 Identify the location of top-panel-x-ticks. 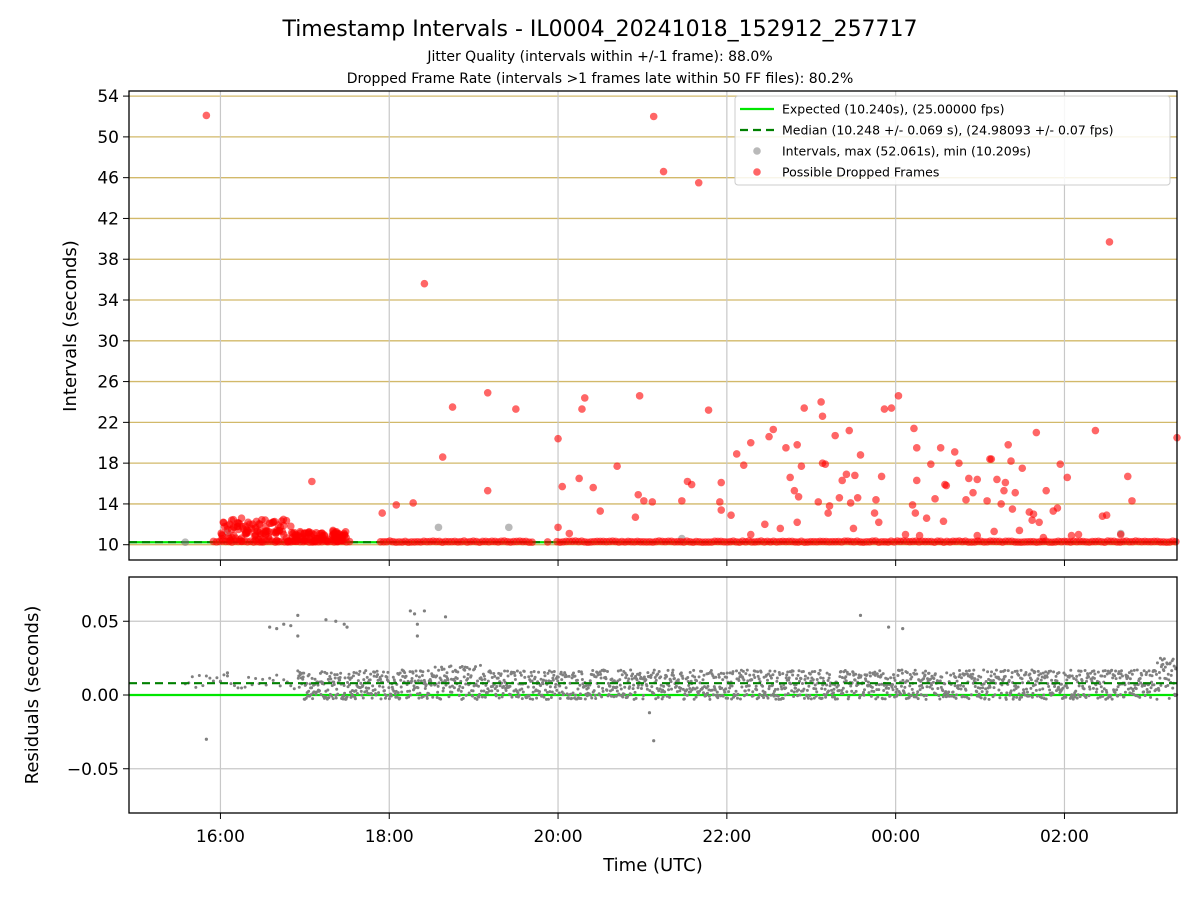
(642, 563).